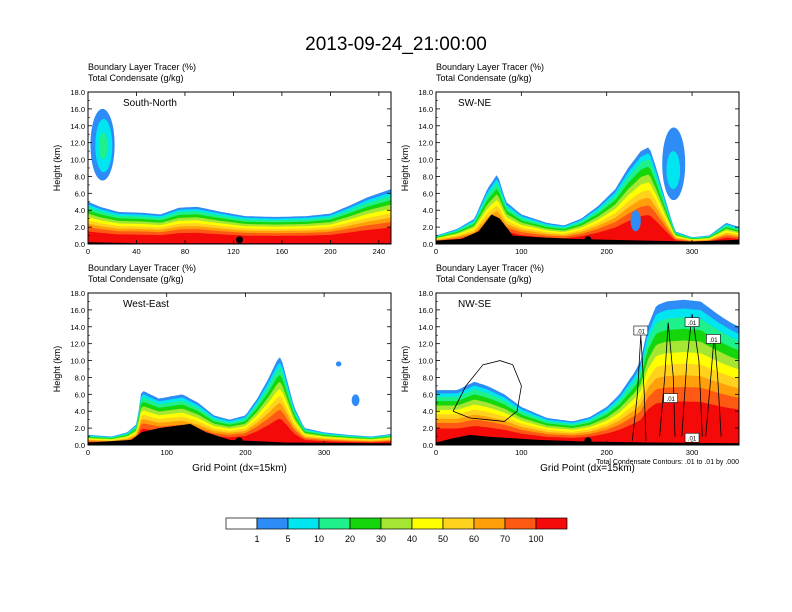 The height and width of the screenshot is (612, 792). What do you see at coordinates (671, 400) in the screenshot?
I see `contour-label-1: .01` at bounding box center [671, 400].